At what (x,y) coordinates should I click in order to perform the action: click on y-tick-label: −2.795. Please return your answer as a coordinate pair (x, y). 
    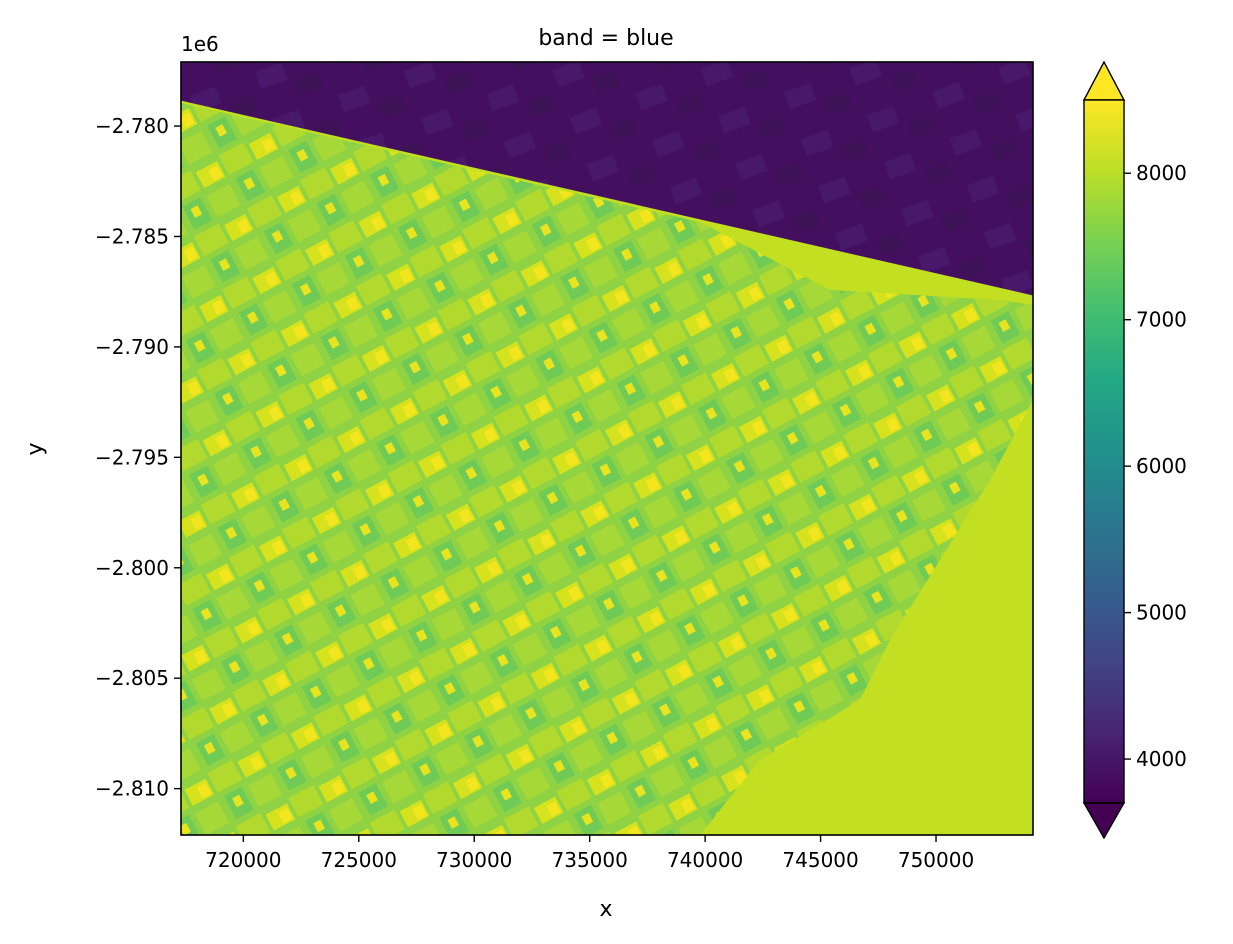
    Looking at the image, I should click on (132, 457).